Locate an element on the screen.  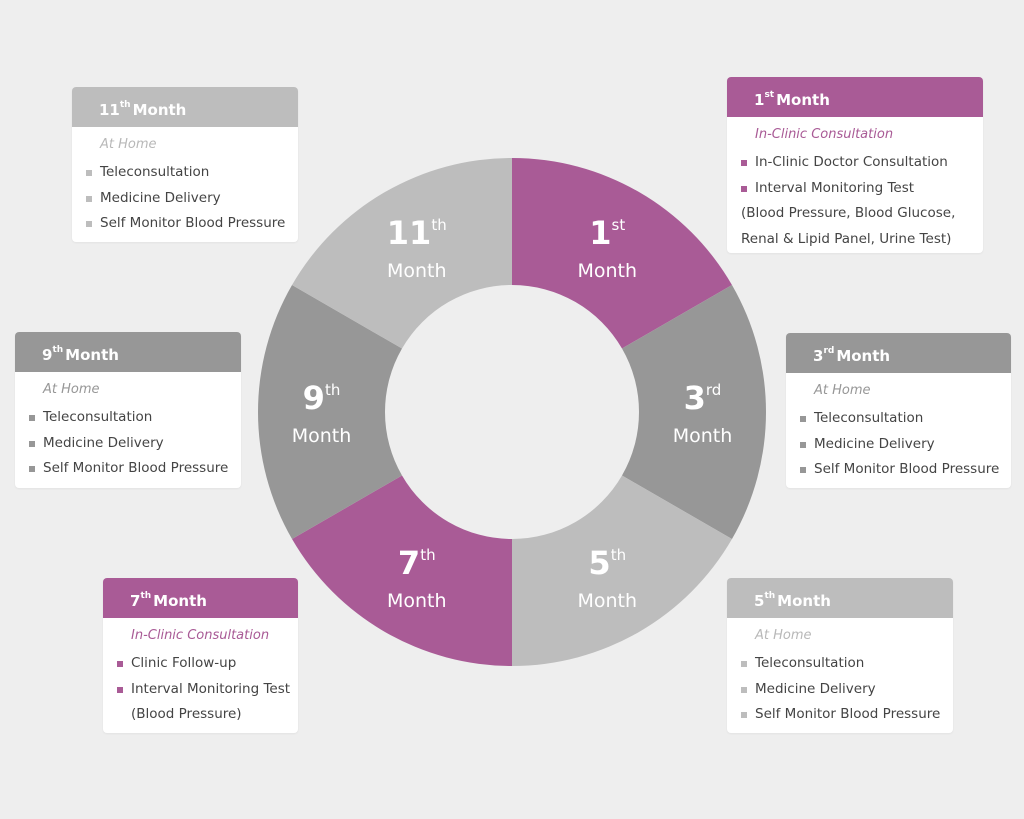
card-month-1-title: Month is located at coordinates (803, 100).